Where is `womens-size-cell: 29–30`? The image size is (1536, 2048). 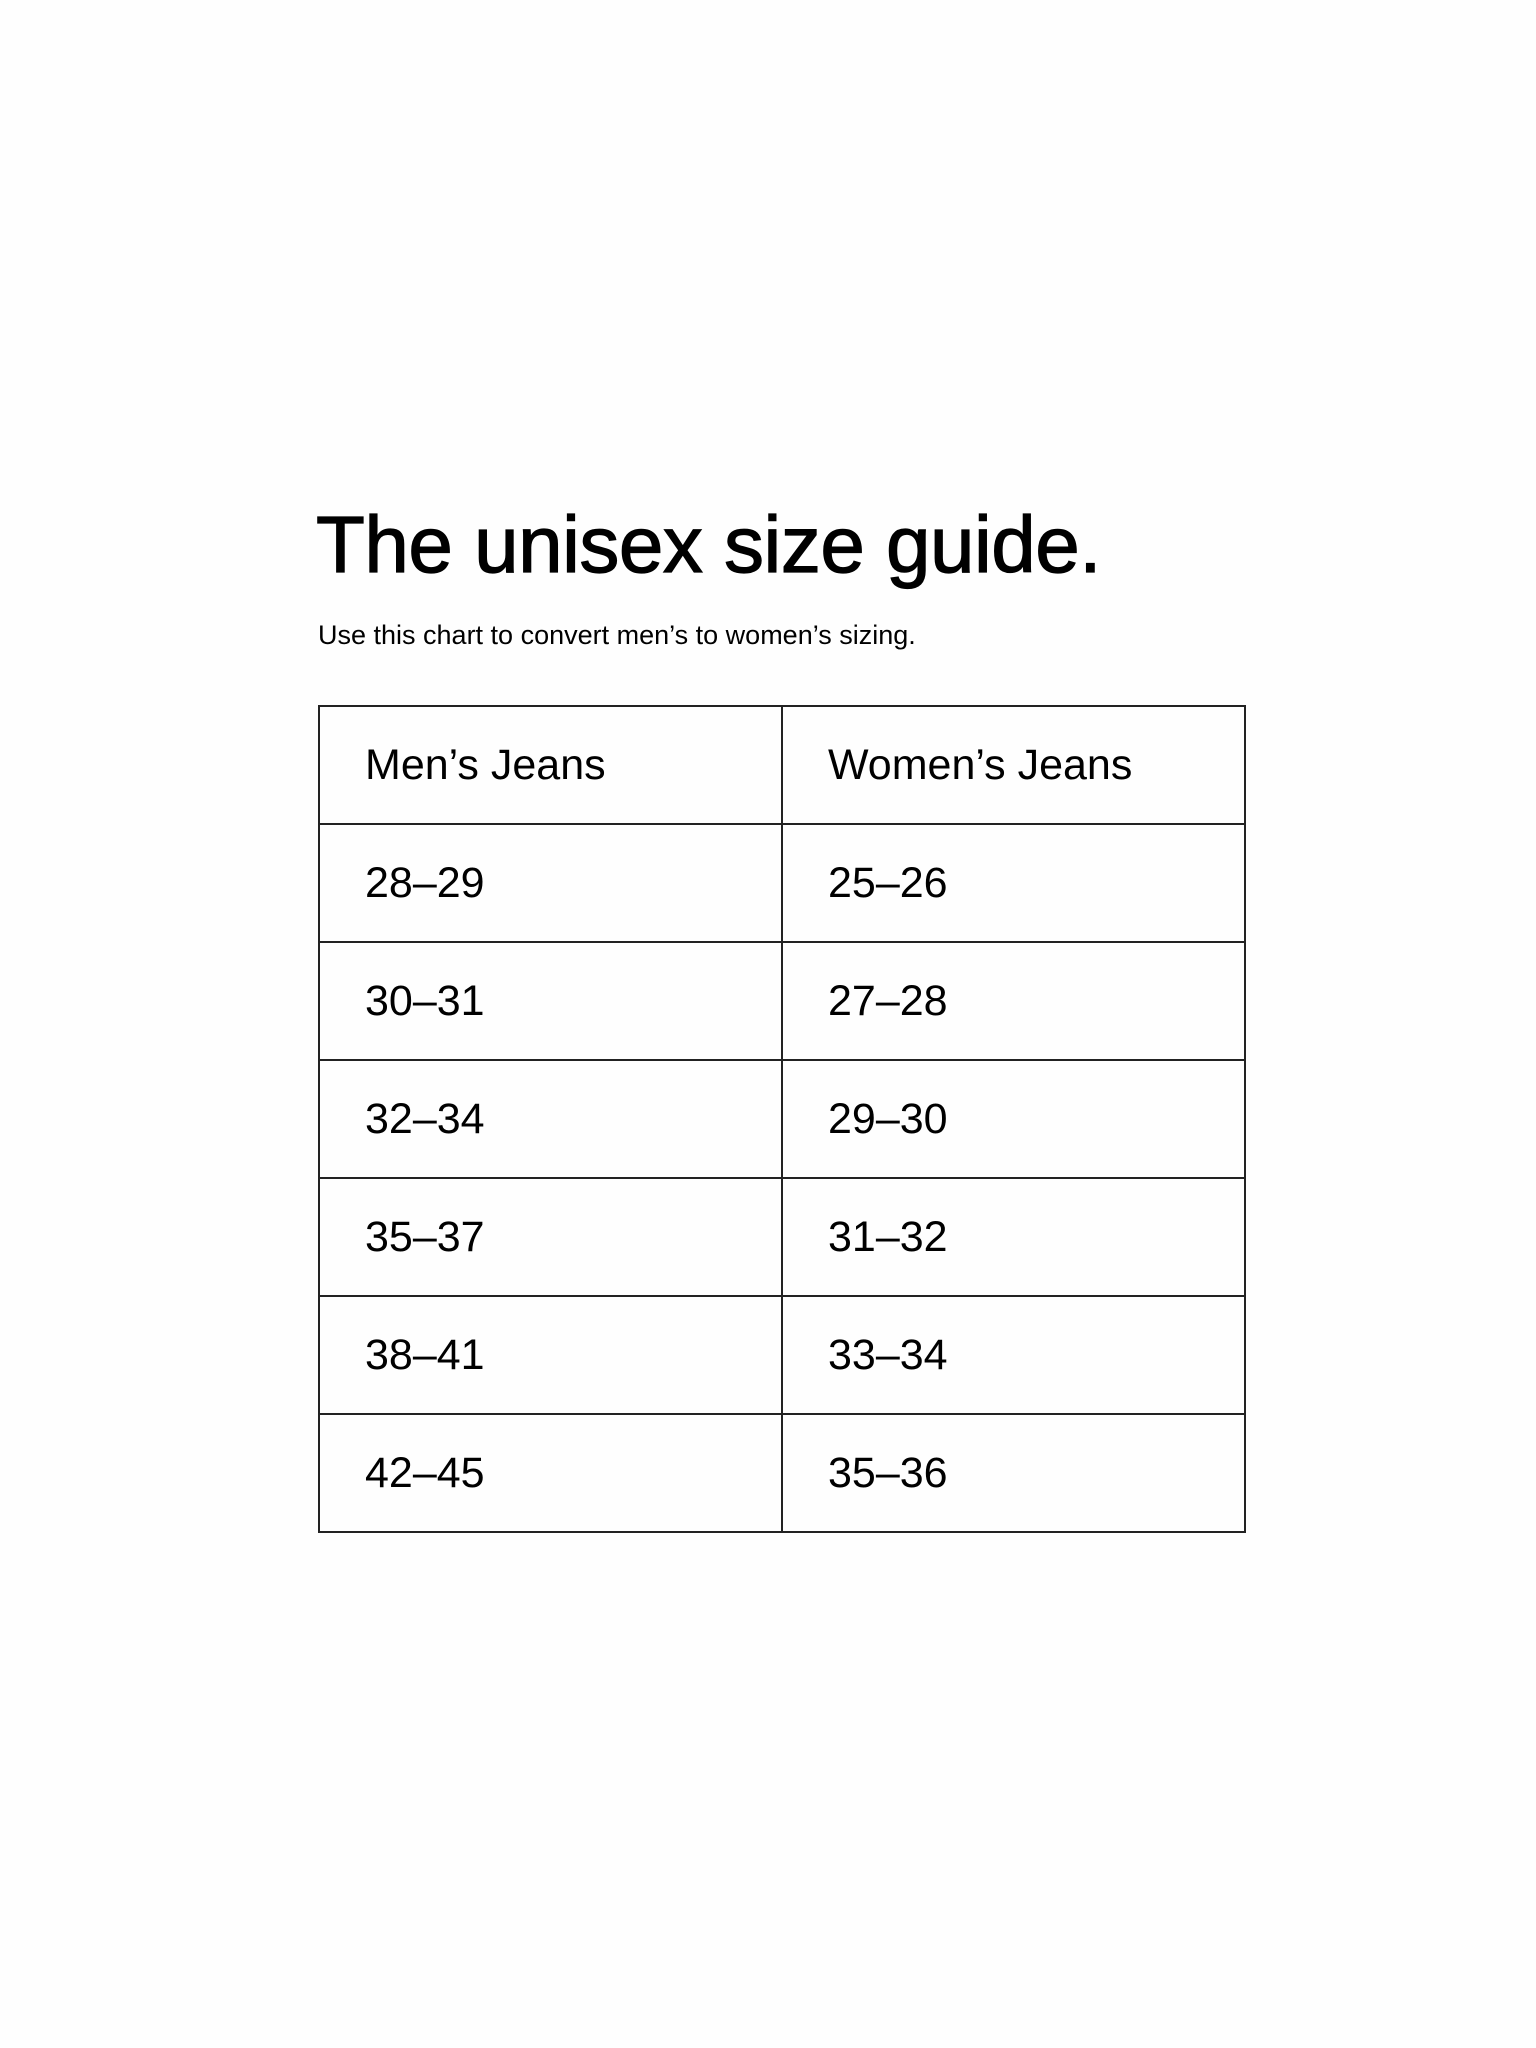 womens-size-cell: 29–30 is located at coordinates (1013, 1119).